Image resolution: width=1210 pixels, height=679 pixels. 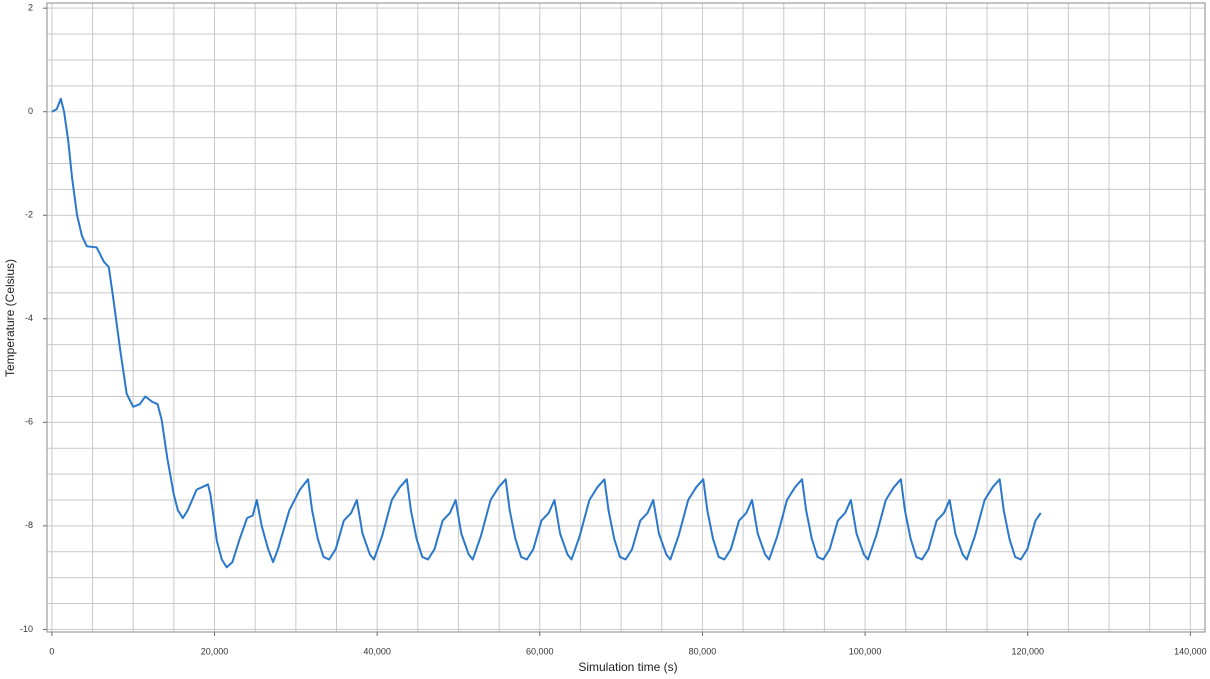 What do you see at coordinates (29, 215) in the screenshot?
I see `y-tick-label: -2` at bounding box center [29, 215].